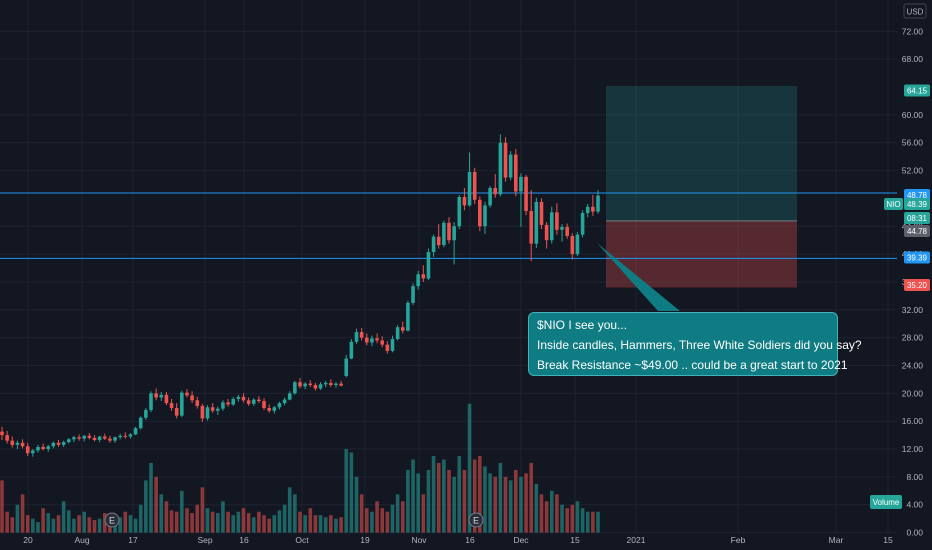 This screenshot has width=932, height=550. I want to click on price-tag: 48.39, so click(917, 204).